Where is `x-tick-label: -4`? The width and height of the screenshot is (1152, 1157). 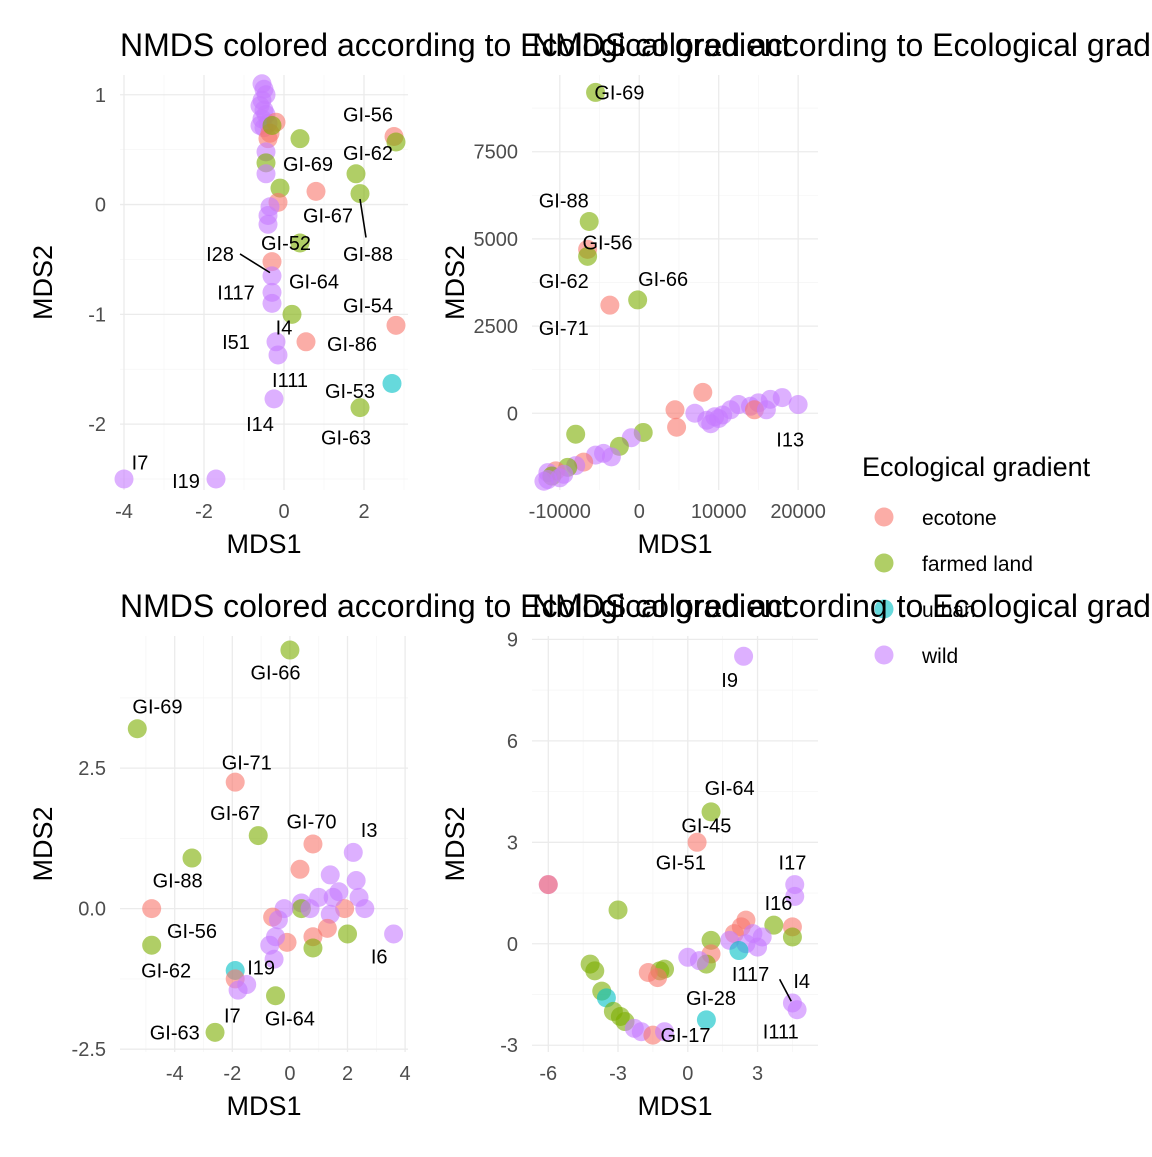 x-tick-label: -4 is located at coordinates (124, 512).